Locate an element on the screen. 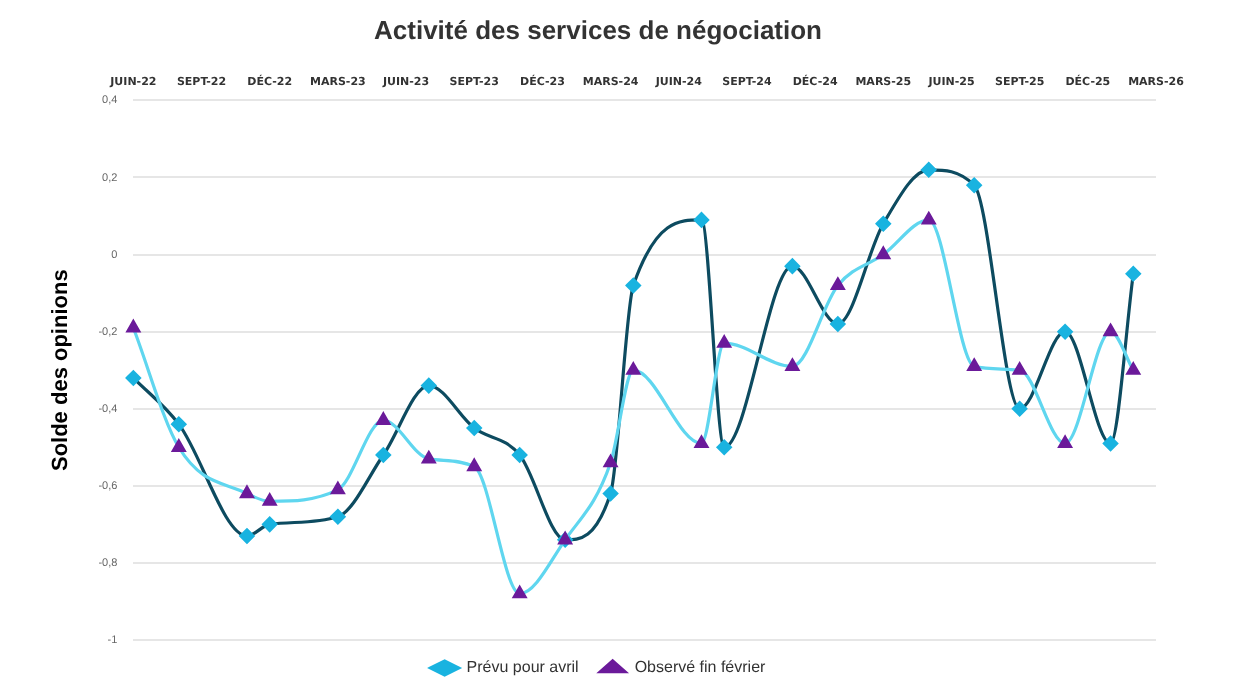  legend-label: Prévu pour avril is located at coordinates (523, 667).